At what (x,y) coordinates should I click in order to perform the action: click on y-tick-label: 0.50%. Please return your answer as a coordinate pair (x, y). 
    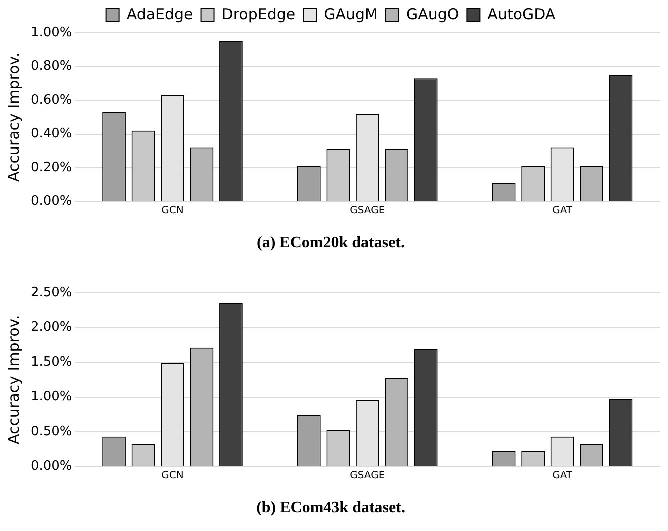
    Looking at the image, I should click on (51, 432).